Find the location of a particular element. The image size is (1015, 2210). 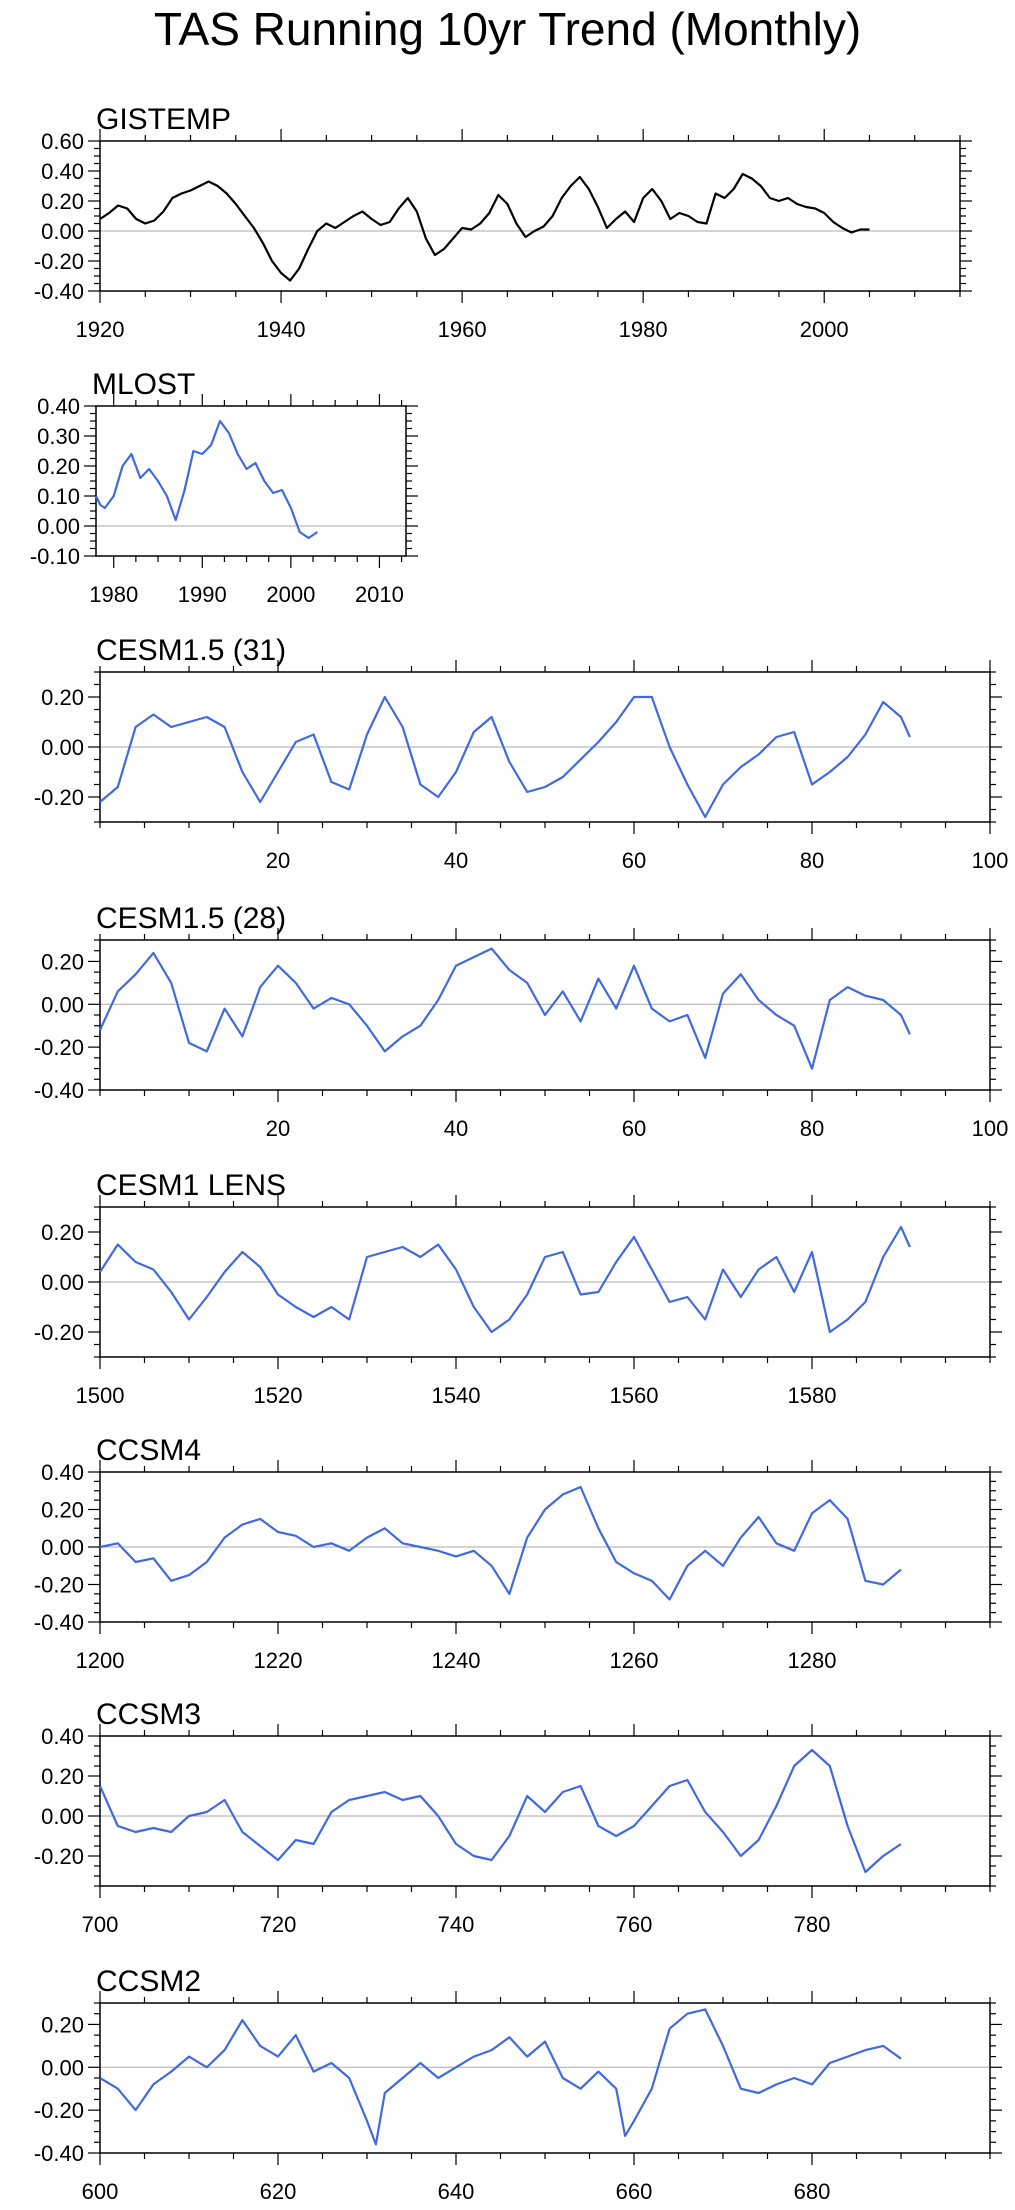

chart-panel: CCSM2 600 620 640 660 680 -0.40 -0.20 0.00 0.20 is located at coordinates (518, 2084).